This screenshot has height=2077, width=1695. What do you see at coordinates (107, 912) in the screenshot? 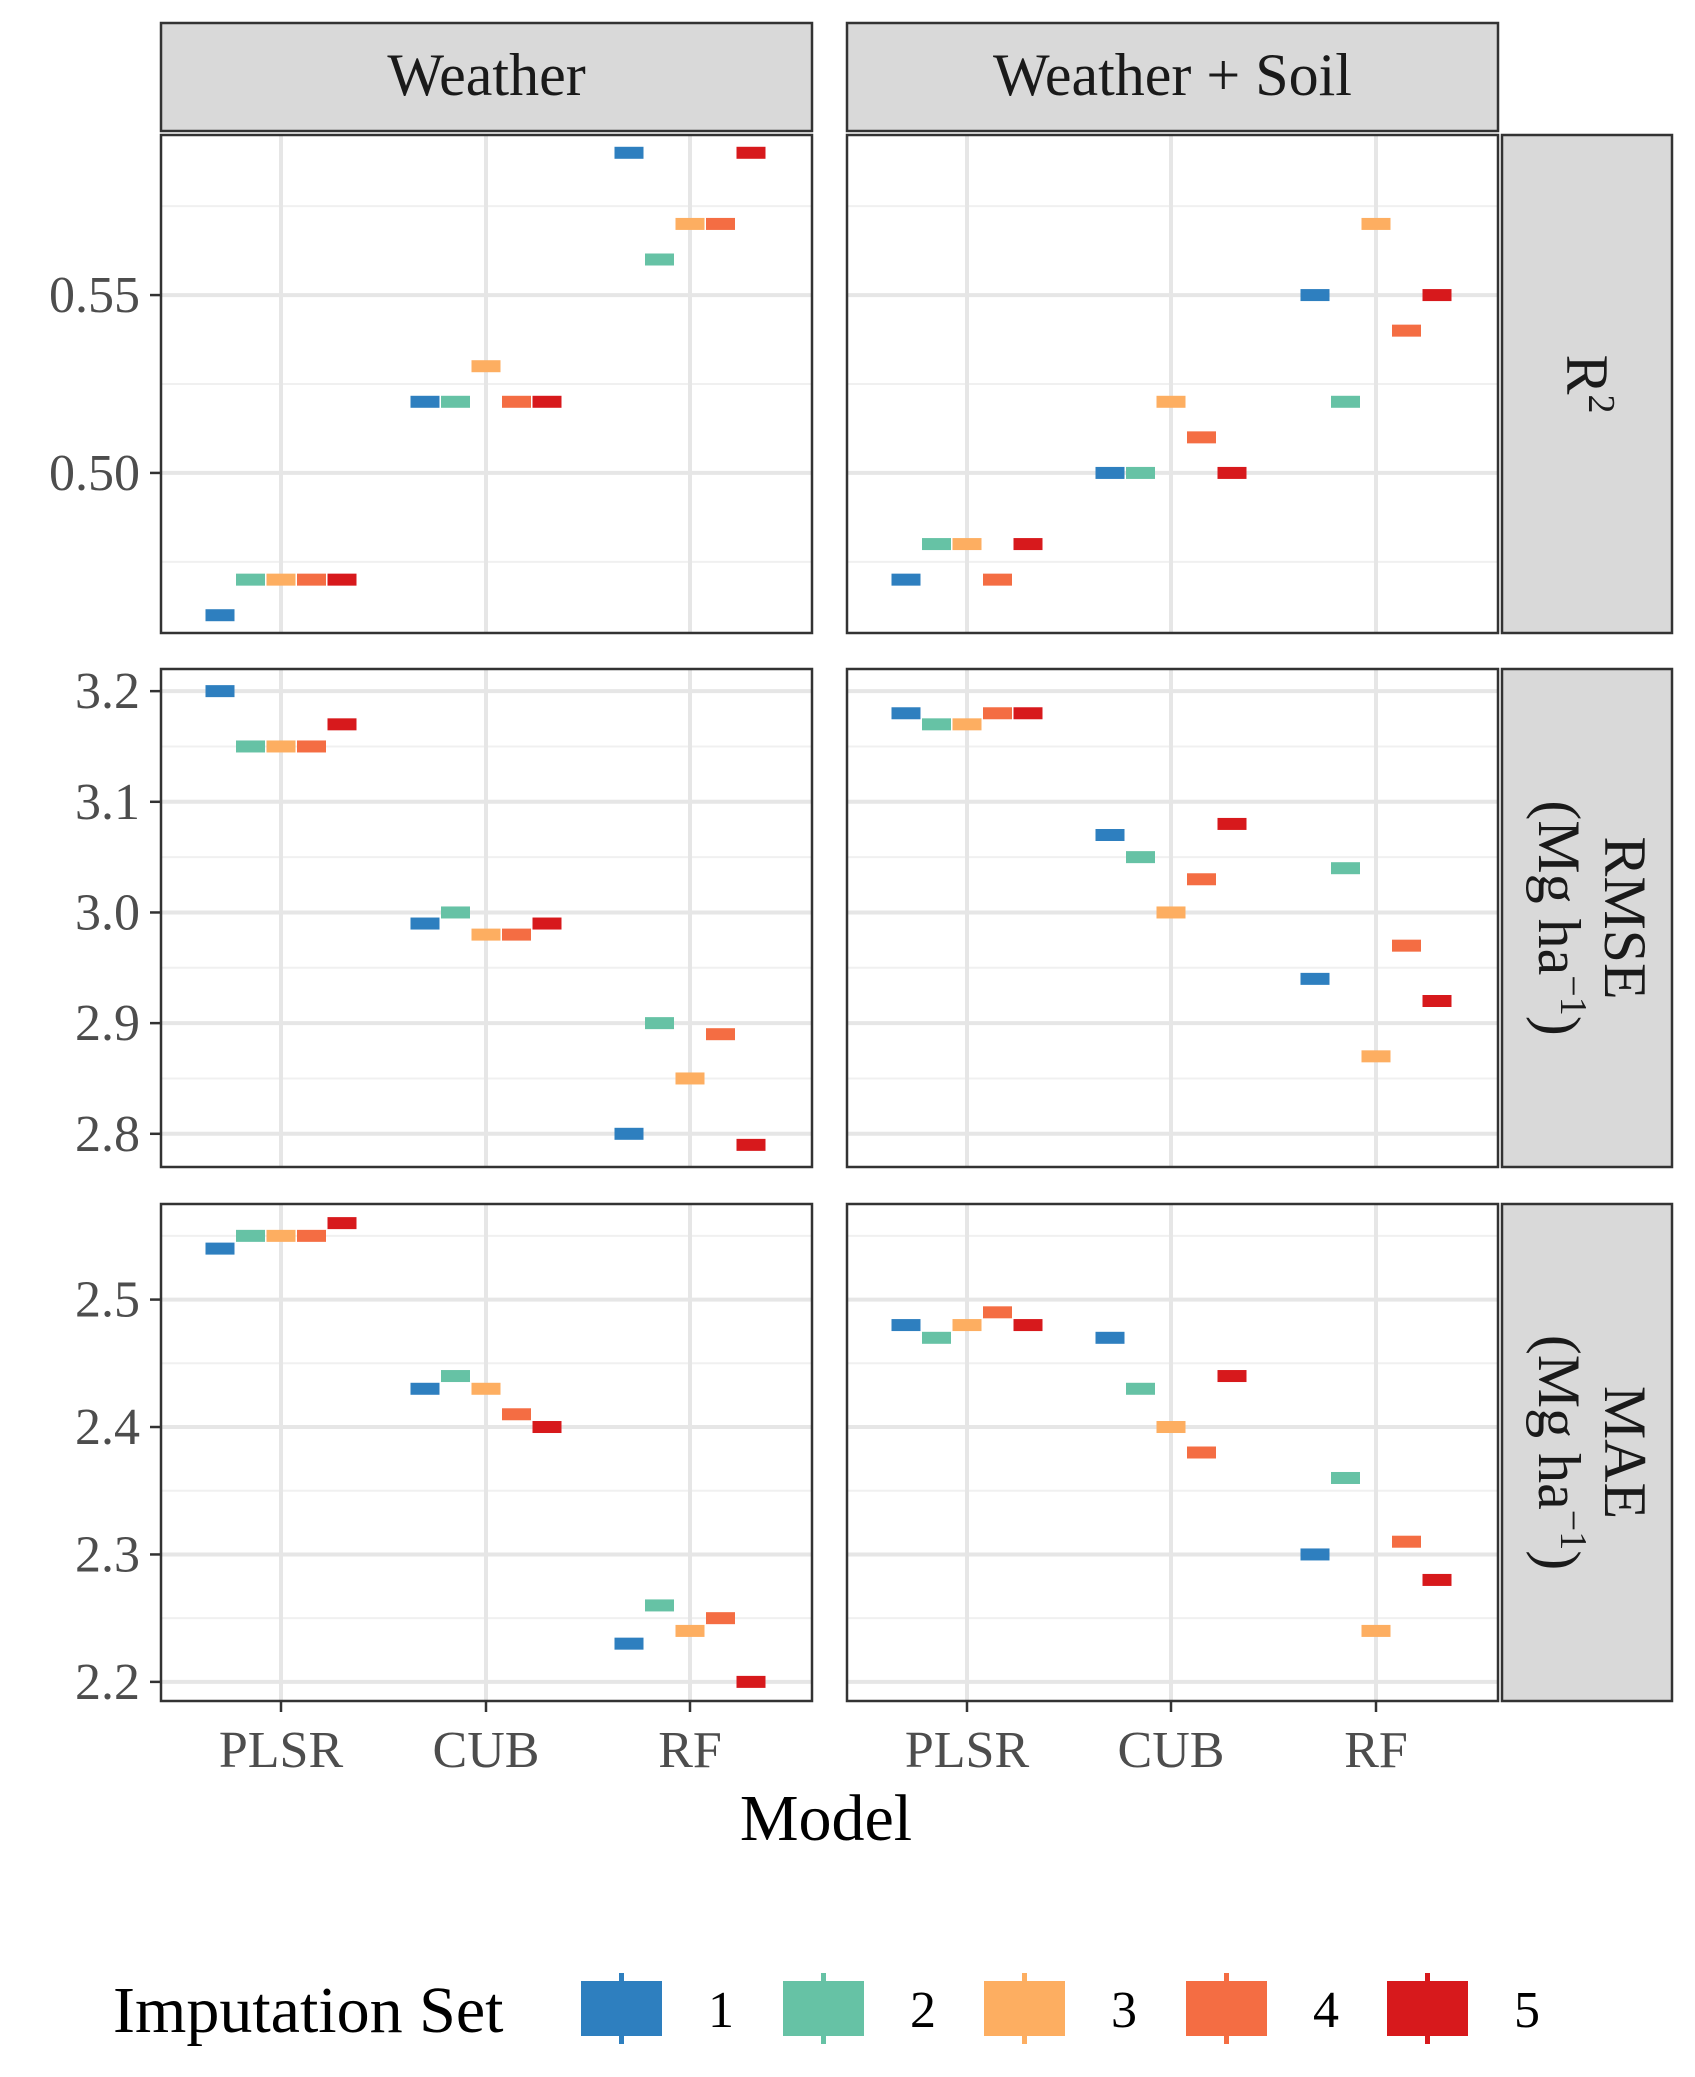
I see `y-tick-label: 3.0` at bounding box center [107, 912].